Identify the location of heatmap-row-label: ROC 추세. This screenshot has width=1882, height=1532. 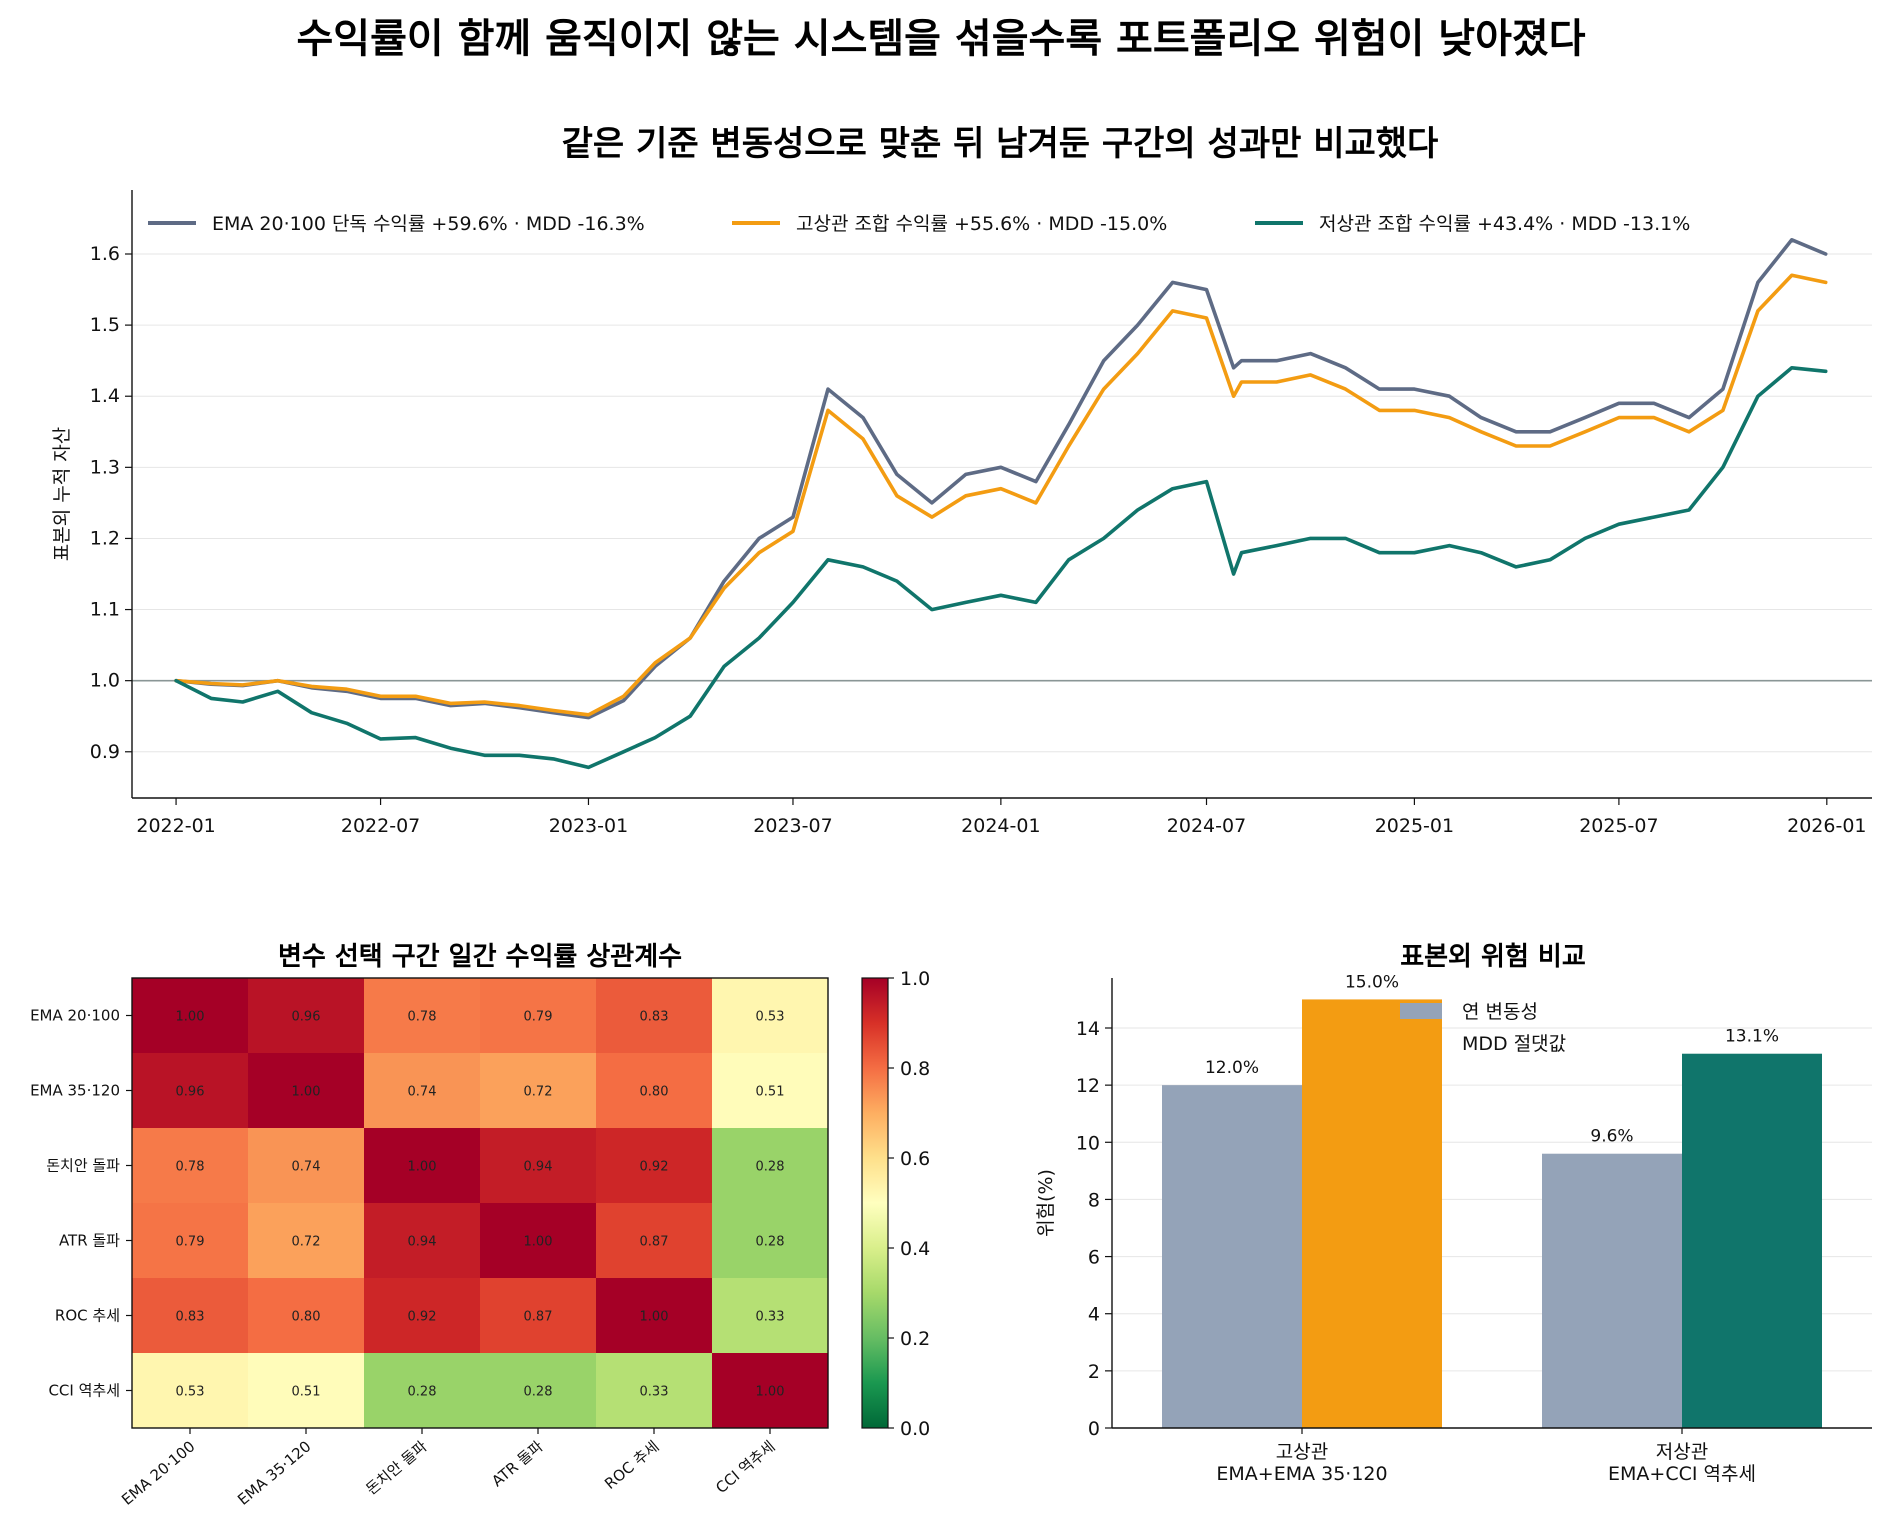
(87, 1316).